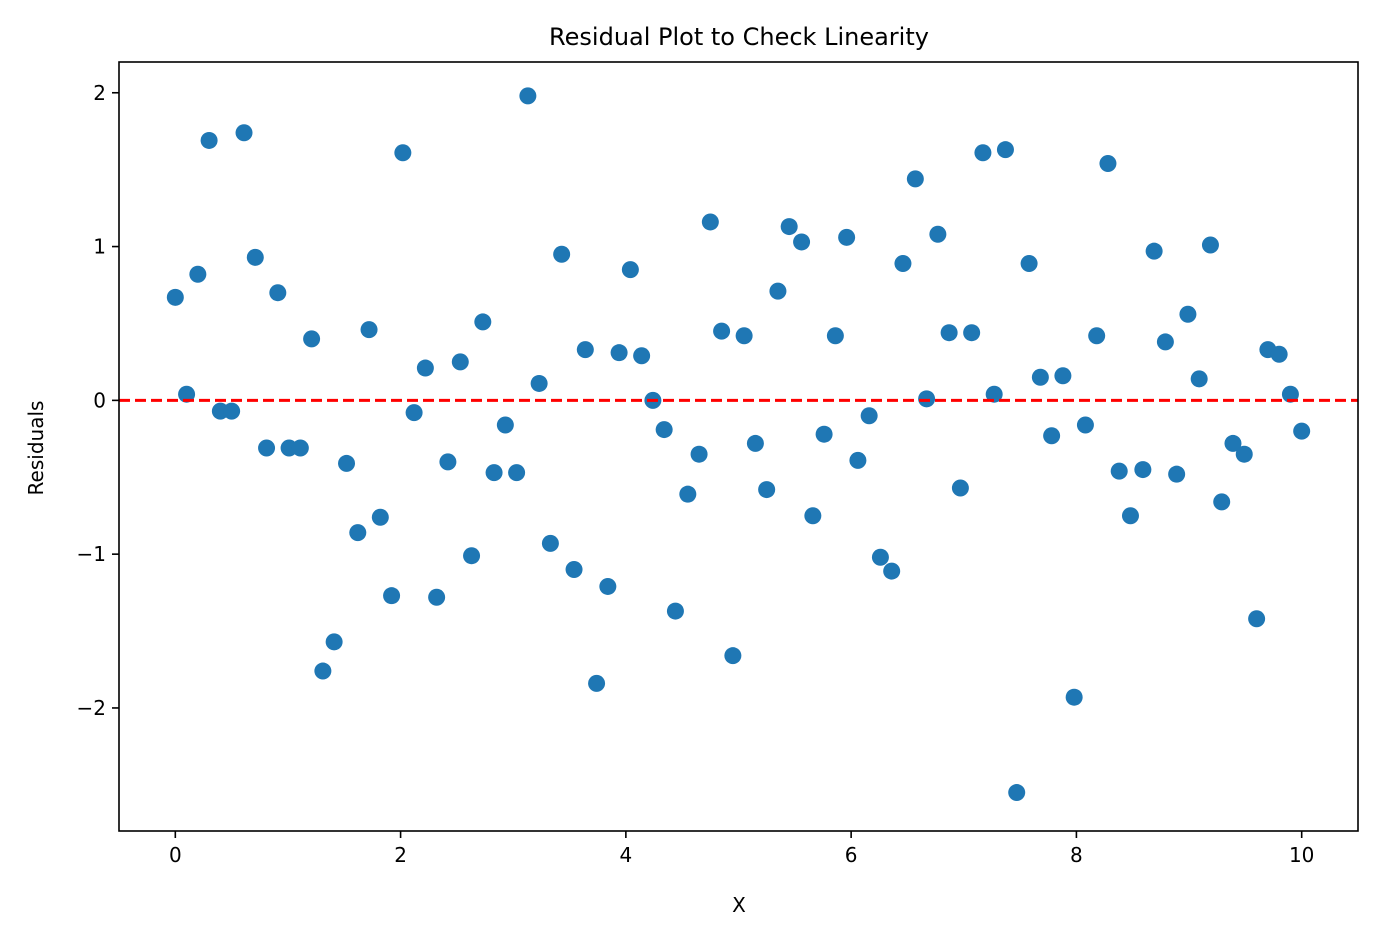 This screenshot has width=1379, height=939. Describe the element at coordinates (739, 37) in the screenshot. I see `chart-title: Residual Plot to Check Linearity` at that location.